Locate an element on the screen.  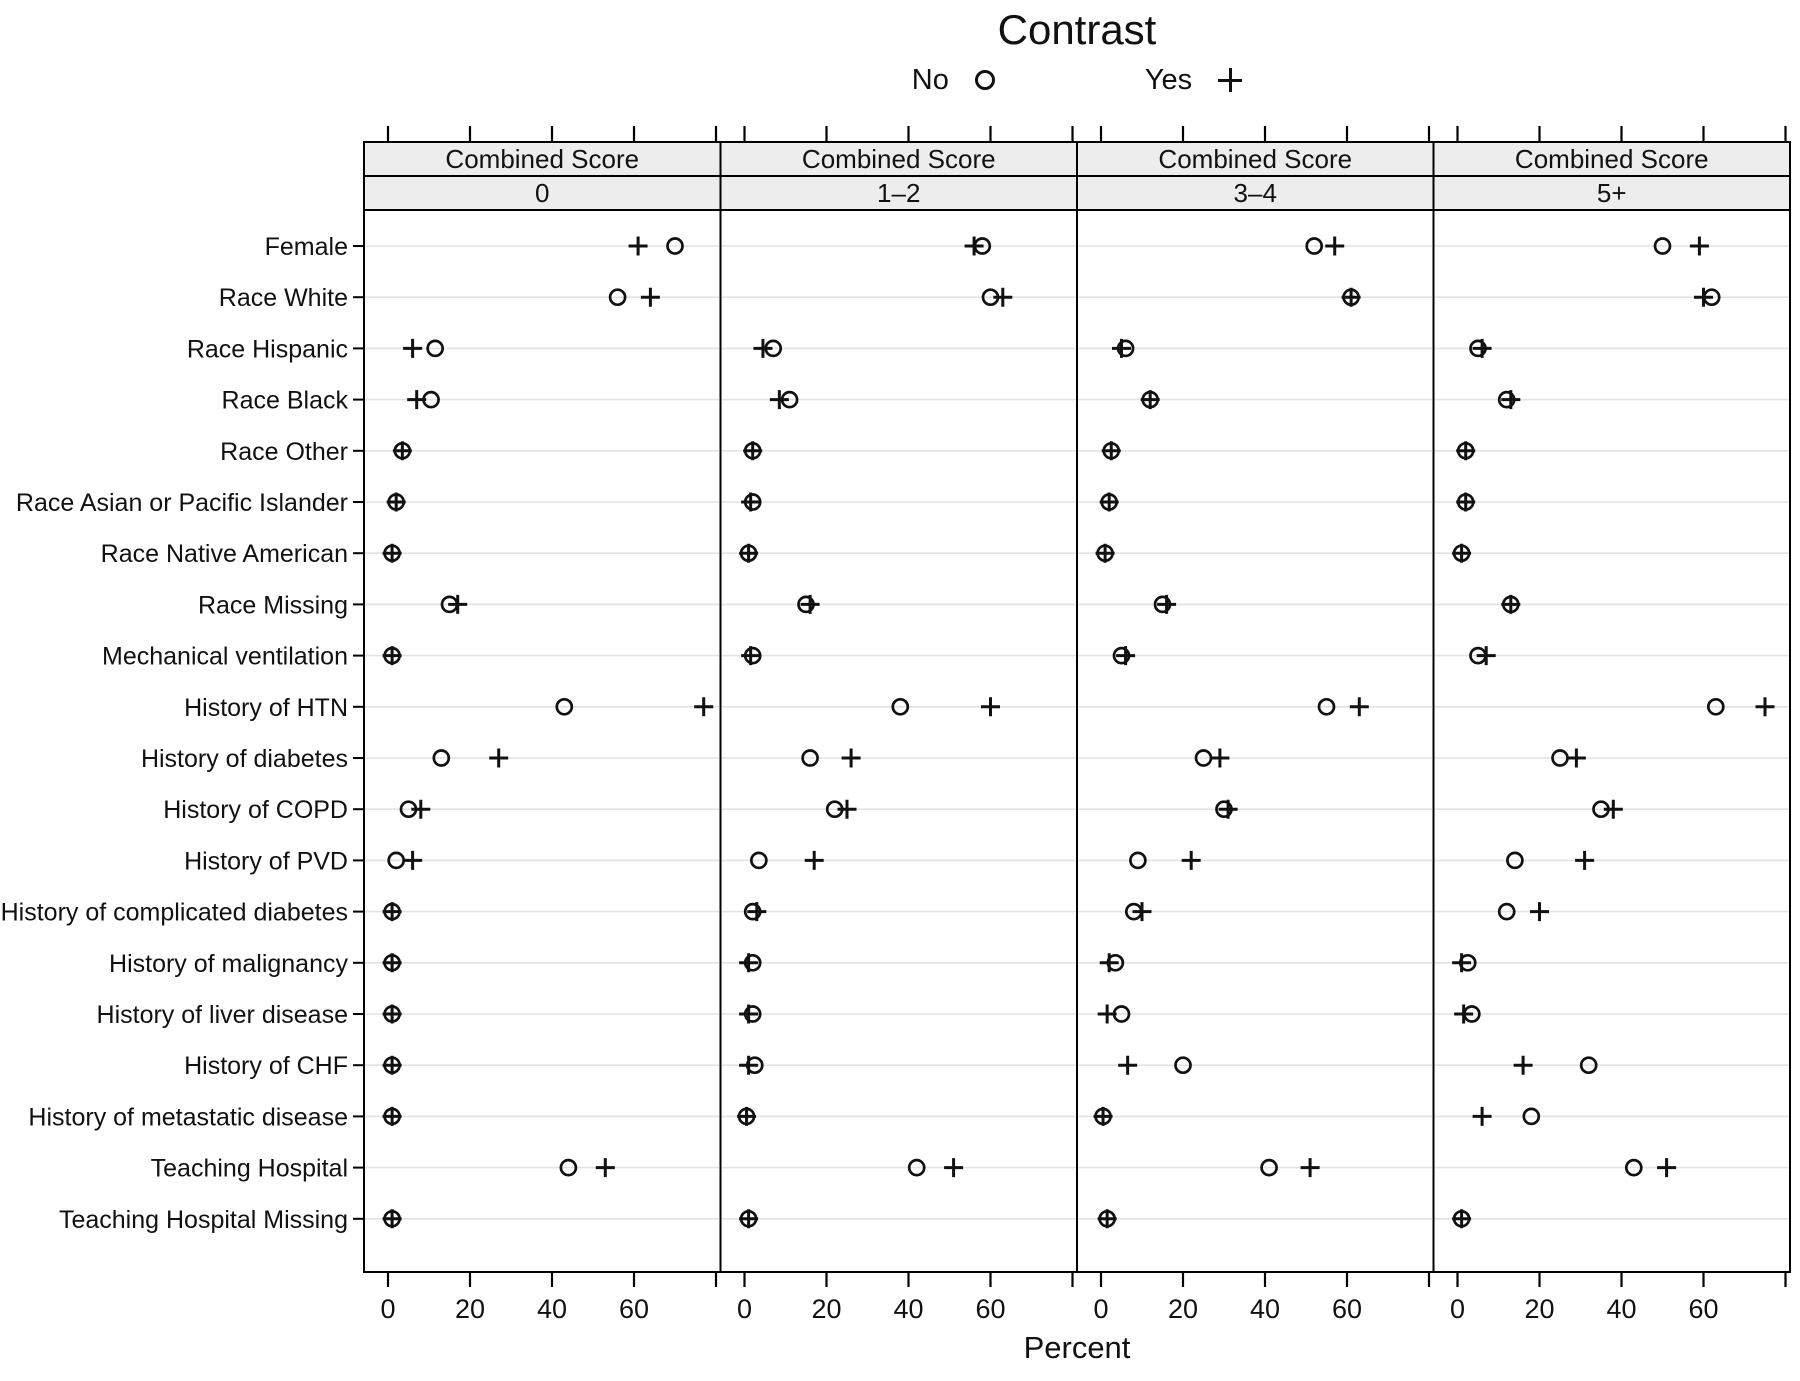
legend: No Yes is located at coordinates (1077, 80).